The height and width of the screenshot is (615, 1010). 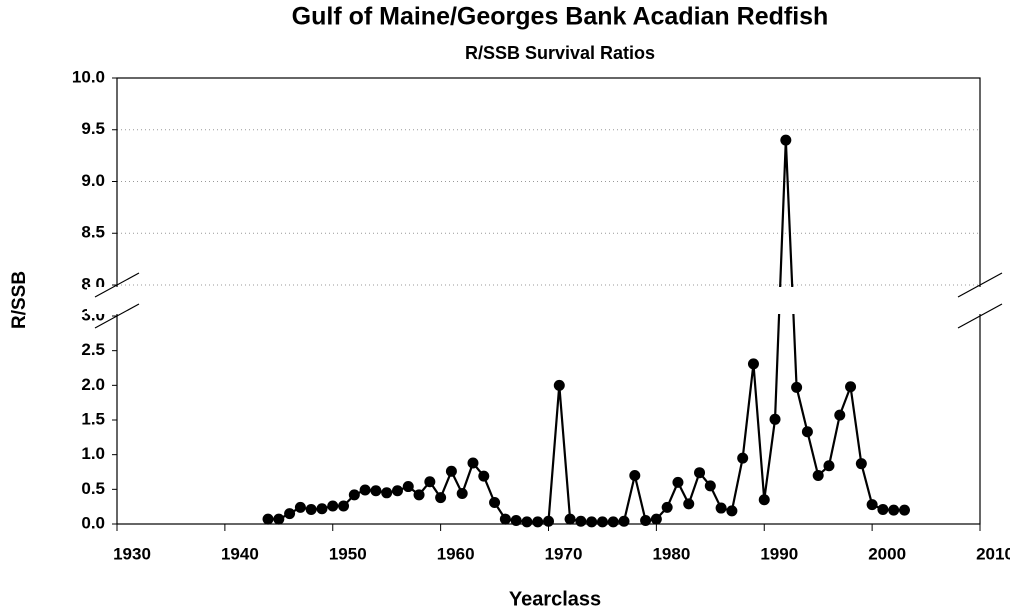 What do you see at coordinates (93, 522) in the screenshot?
I see `y-tick-label: 0.0` at bounding box center [93, 522].